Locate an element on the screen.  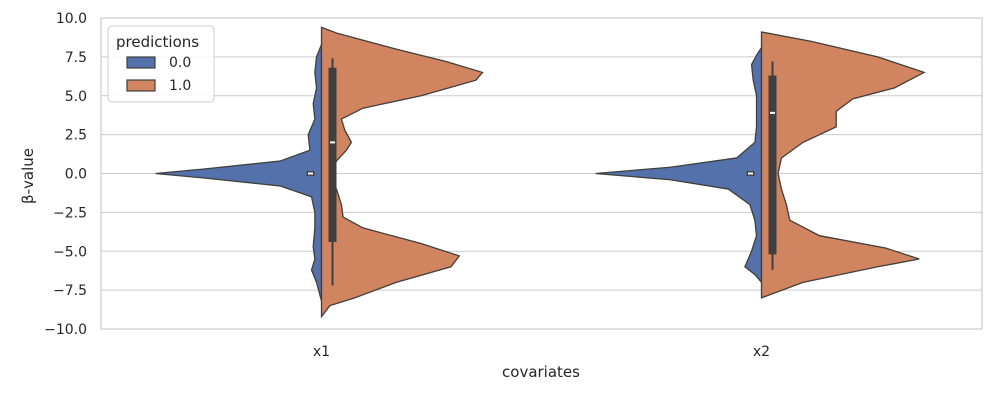
y-tick-label: 2.5 is located at coordinates (76, 136).